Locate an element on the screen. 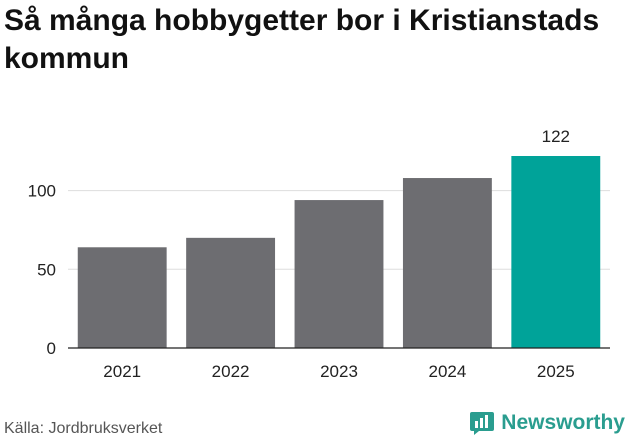 This screenshot has height=439, width=631. bar-2023 is located at coordinates (339, 274).